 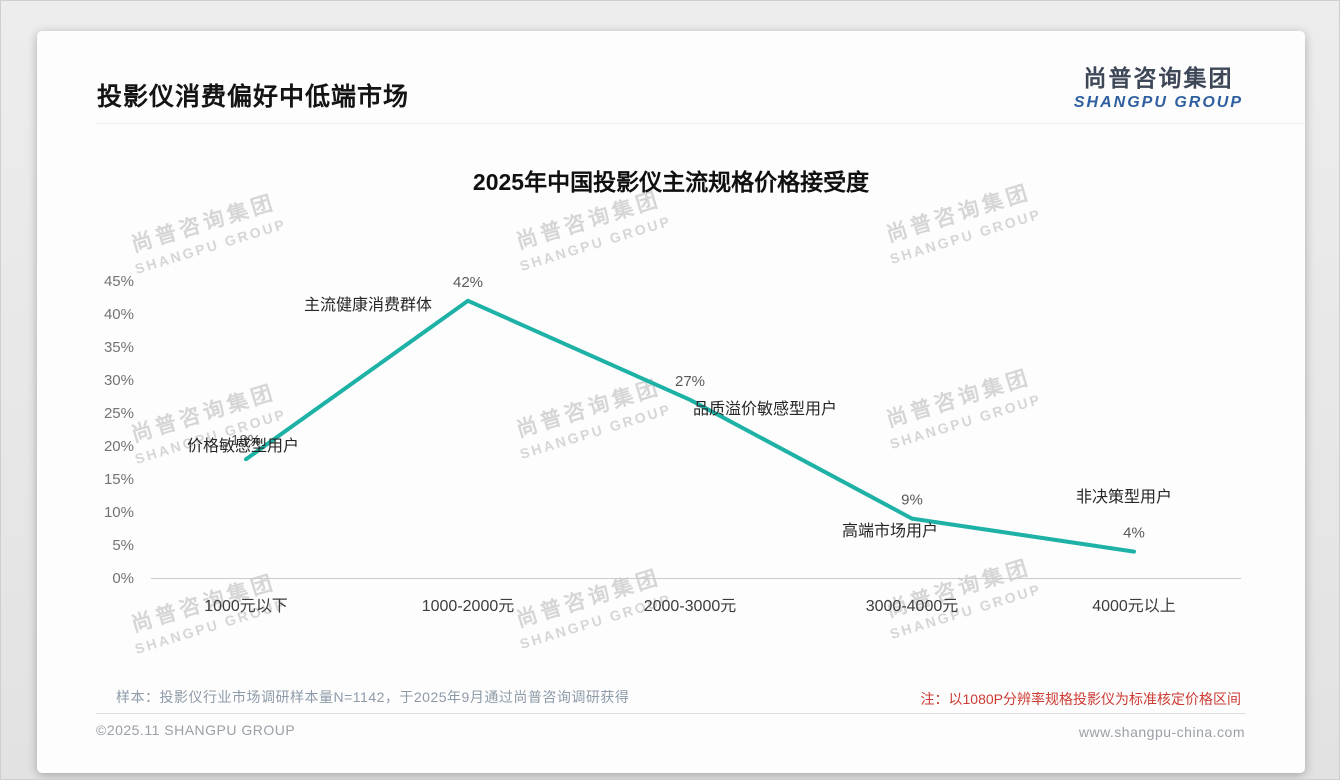 What do you see at coordinates (468, 606) in the screenshot?
I see `x-category-label: 1000-2000元` at bounding box center [468, 606].